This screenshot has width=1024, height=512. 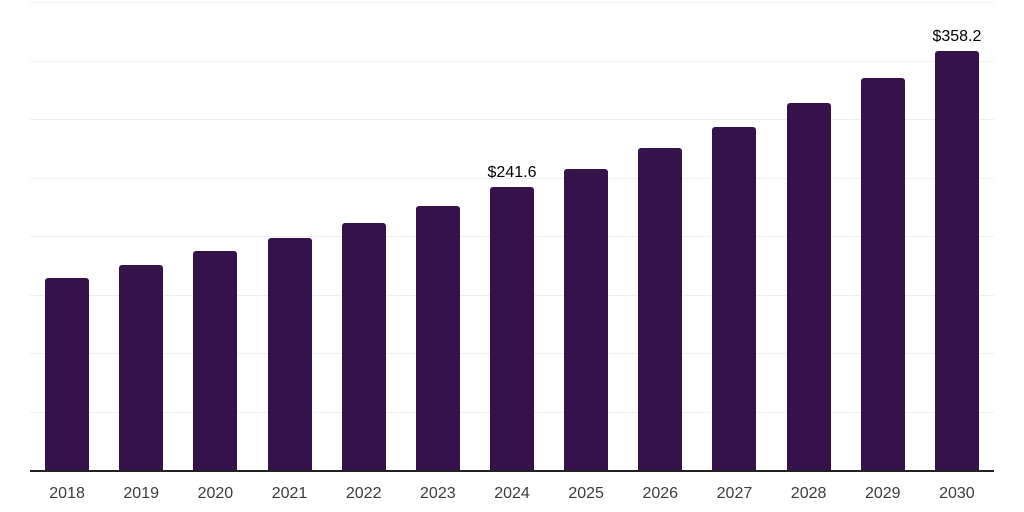 I want to click on bar-2029, so click(x=882, y=274).